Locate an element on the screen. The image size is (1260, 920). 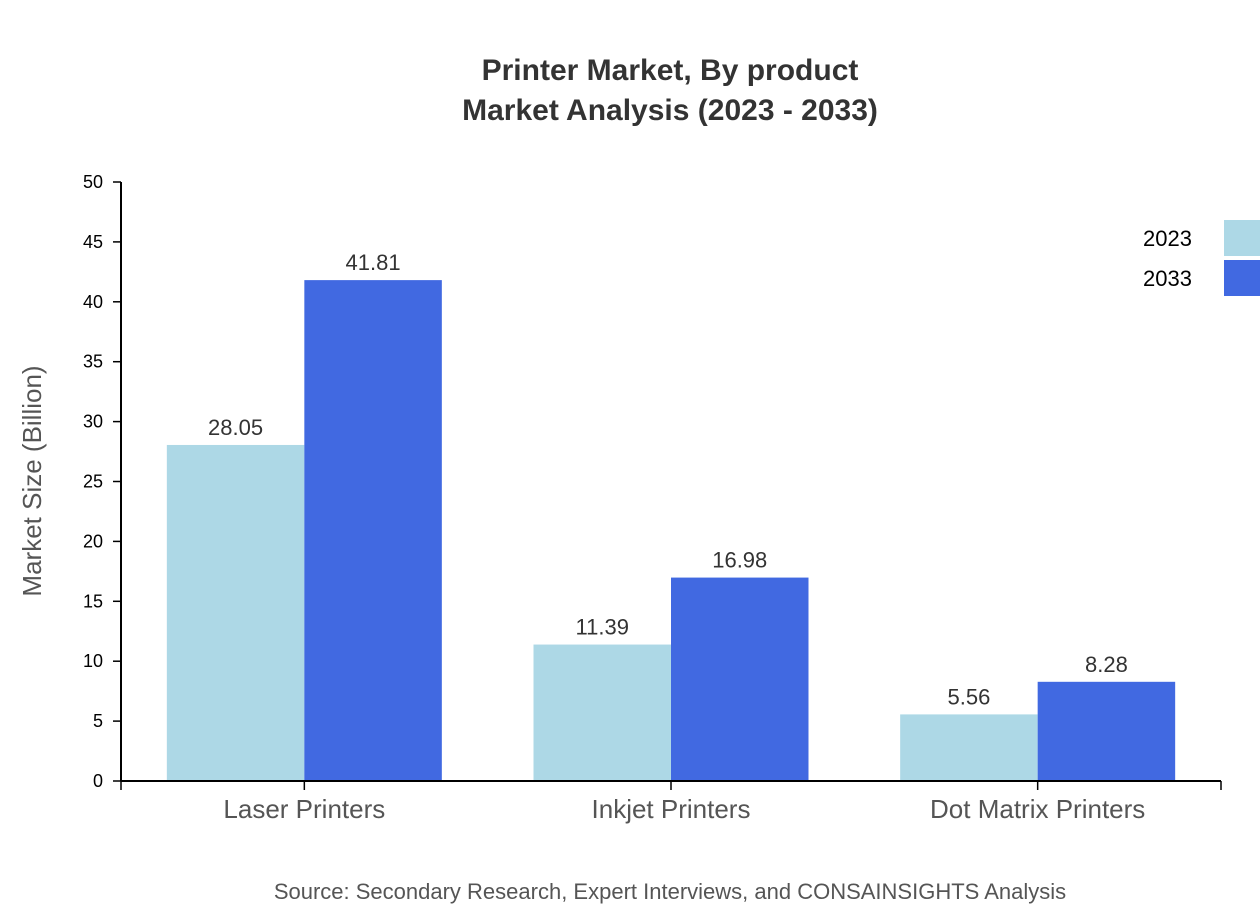
x-tick-label: Dot Matrix Printers is located at coordinates (1037, 809).